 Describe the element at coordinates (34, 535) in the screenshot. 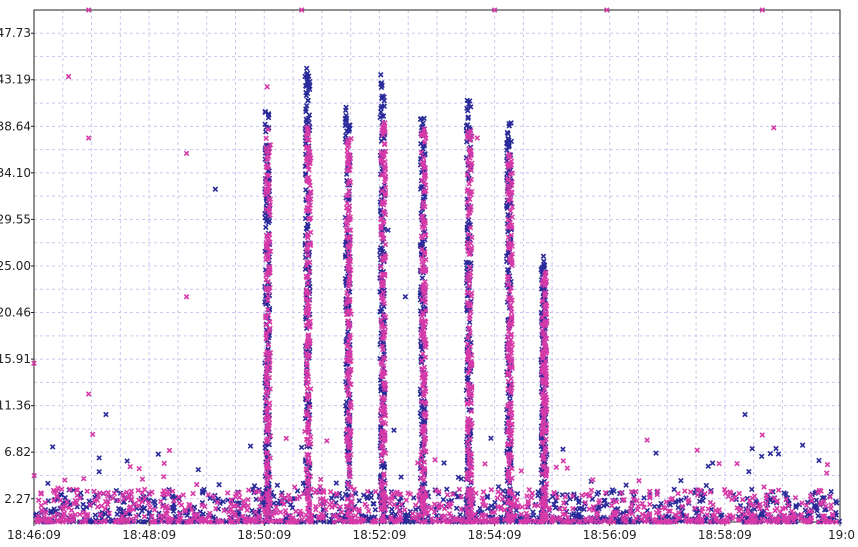

I see `x-tick-label: 18:46:09` at that location.